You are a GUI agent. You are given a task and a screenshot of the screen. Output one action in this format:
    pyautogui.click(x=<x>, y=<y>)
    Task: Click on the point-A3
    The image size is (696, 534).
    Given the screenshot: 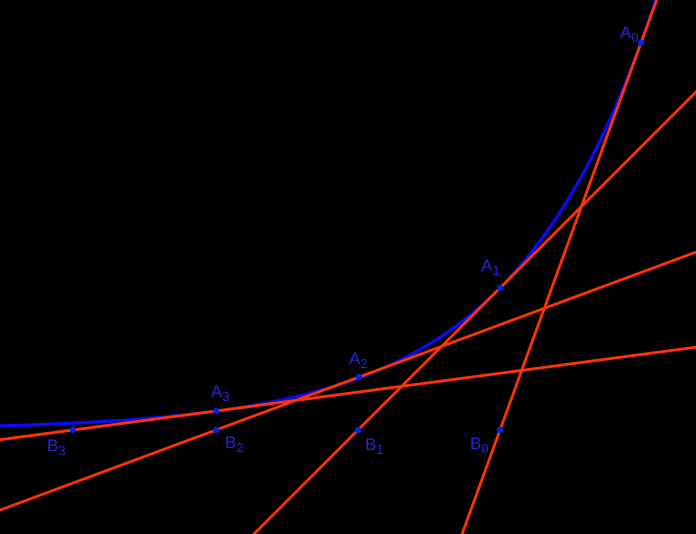 What is the action you would take?
    pyautogui.click(x=216, y=411)
    